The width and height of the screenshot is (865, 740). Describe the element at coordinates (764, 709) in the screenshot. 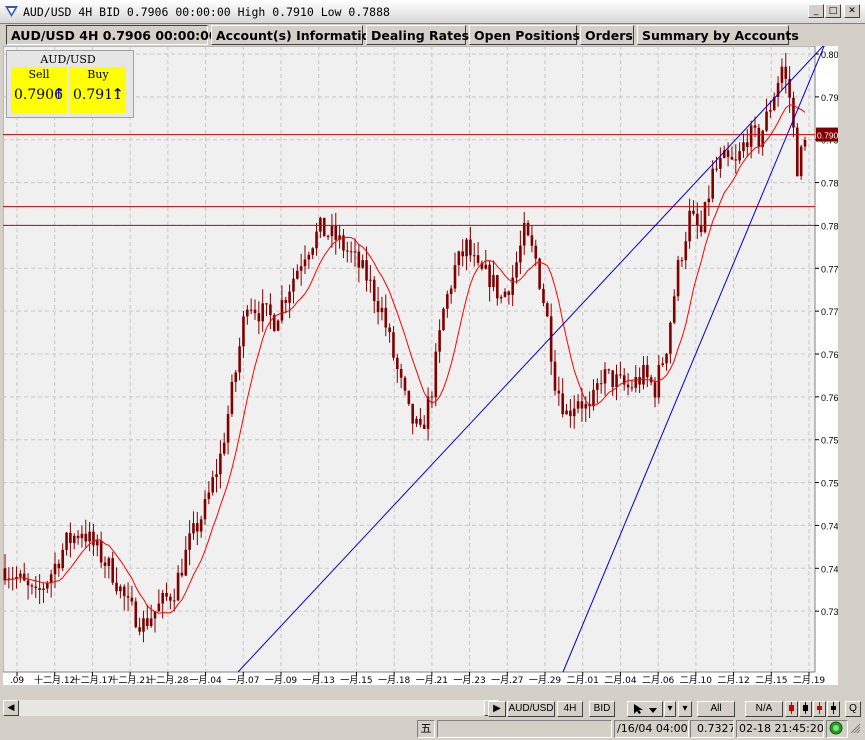

I see `na-button: N/A` at that location.